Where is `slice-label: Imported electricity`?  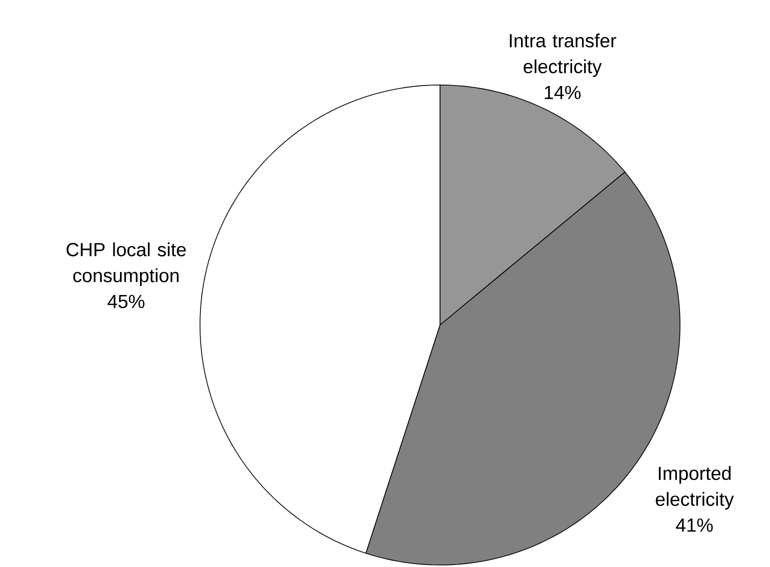 slice-label: Imported electricity is located at coordinates (695, 488).